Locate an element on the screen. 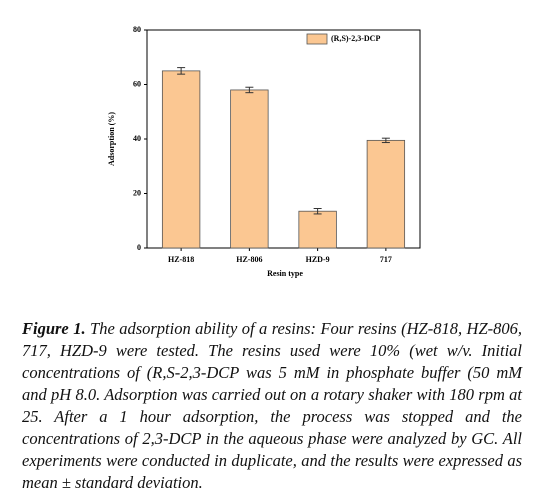  legend-label: (R,S)-2,3-DCP is located at coordinates (355, 38).